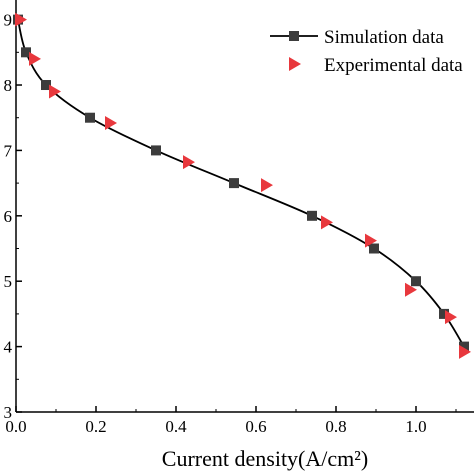  Describe the element at coordinates (393, 65) in the screenshot. I see `legend-label-experimental: Experimental data` at that location.